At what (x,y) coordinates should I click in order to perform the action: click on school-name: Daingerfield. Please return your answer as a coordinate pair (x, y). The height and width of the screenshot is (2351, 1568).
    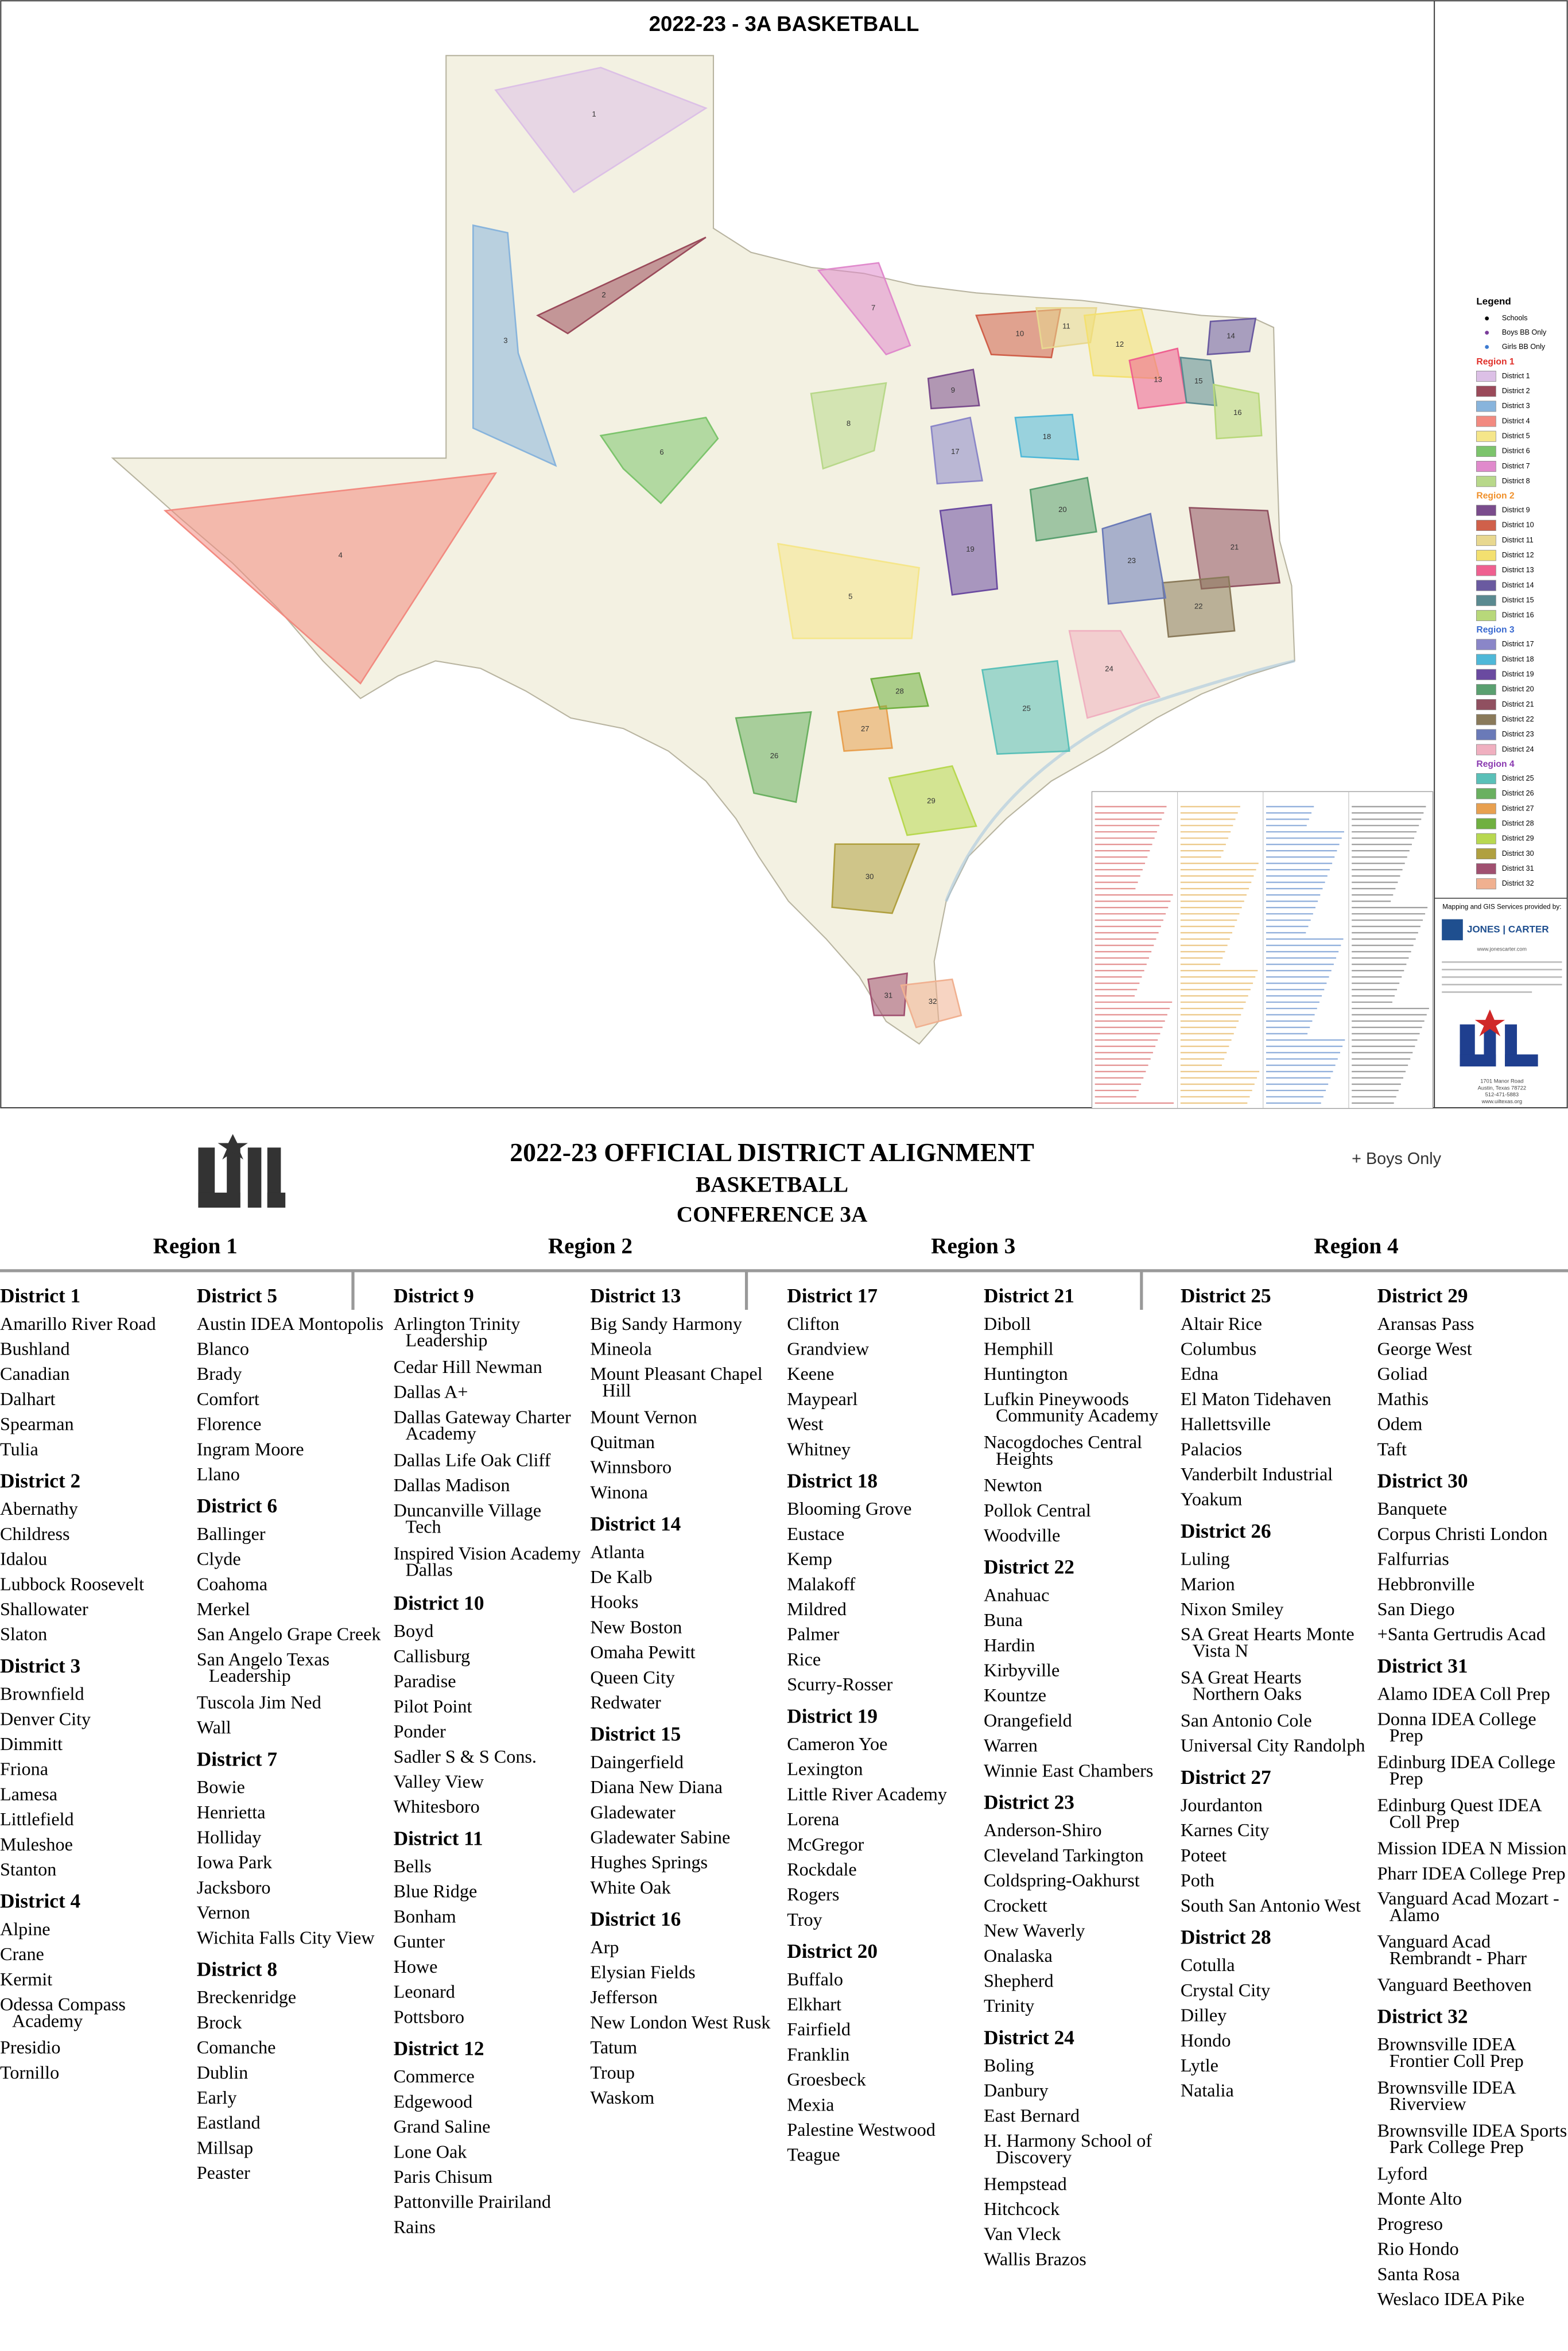
    Looking at the image, I should click on (637, 1761).